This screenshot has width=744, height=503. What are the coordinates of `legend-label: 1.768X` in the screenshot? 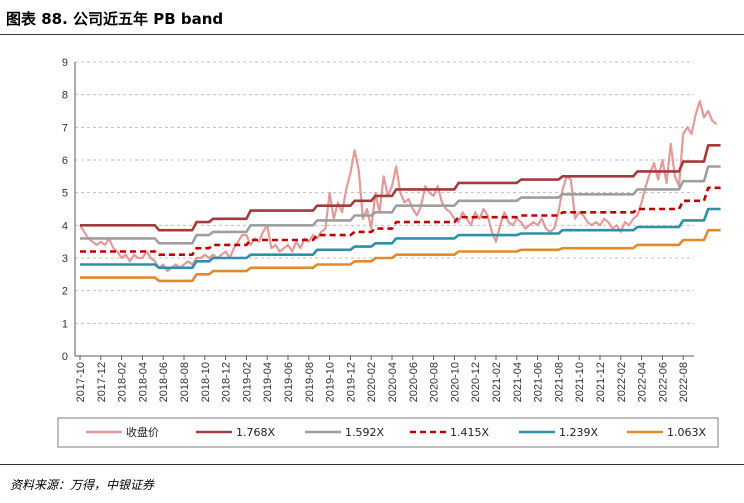 It's located at (255, 432).